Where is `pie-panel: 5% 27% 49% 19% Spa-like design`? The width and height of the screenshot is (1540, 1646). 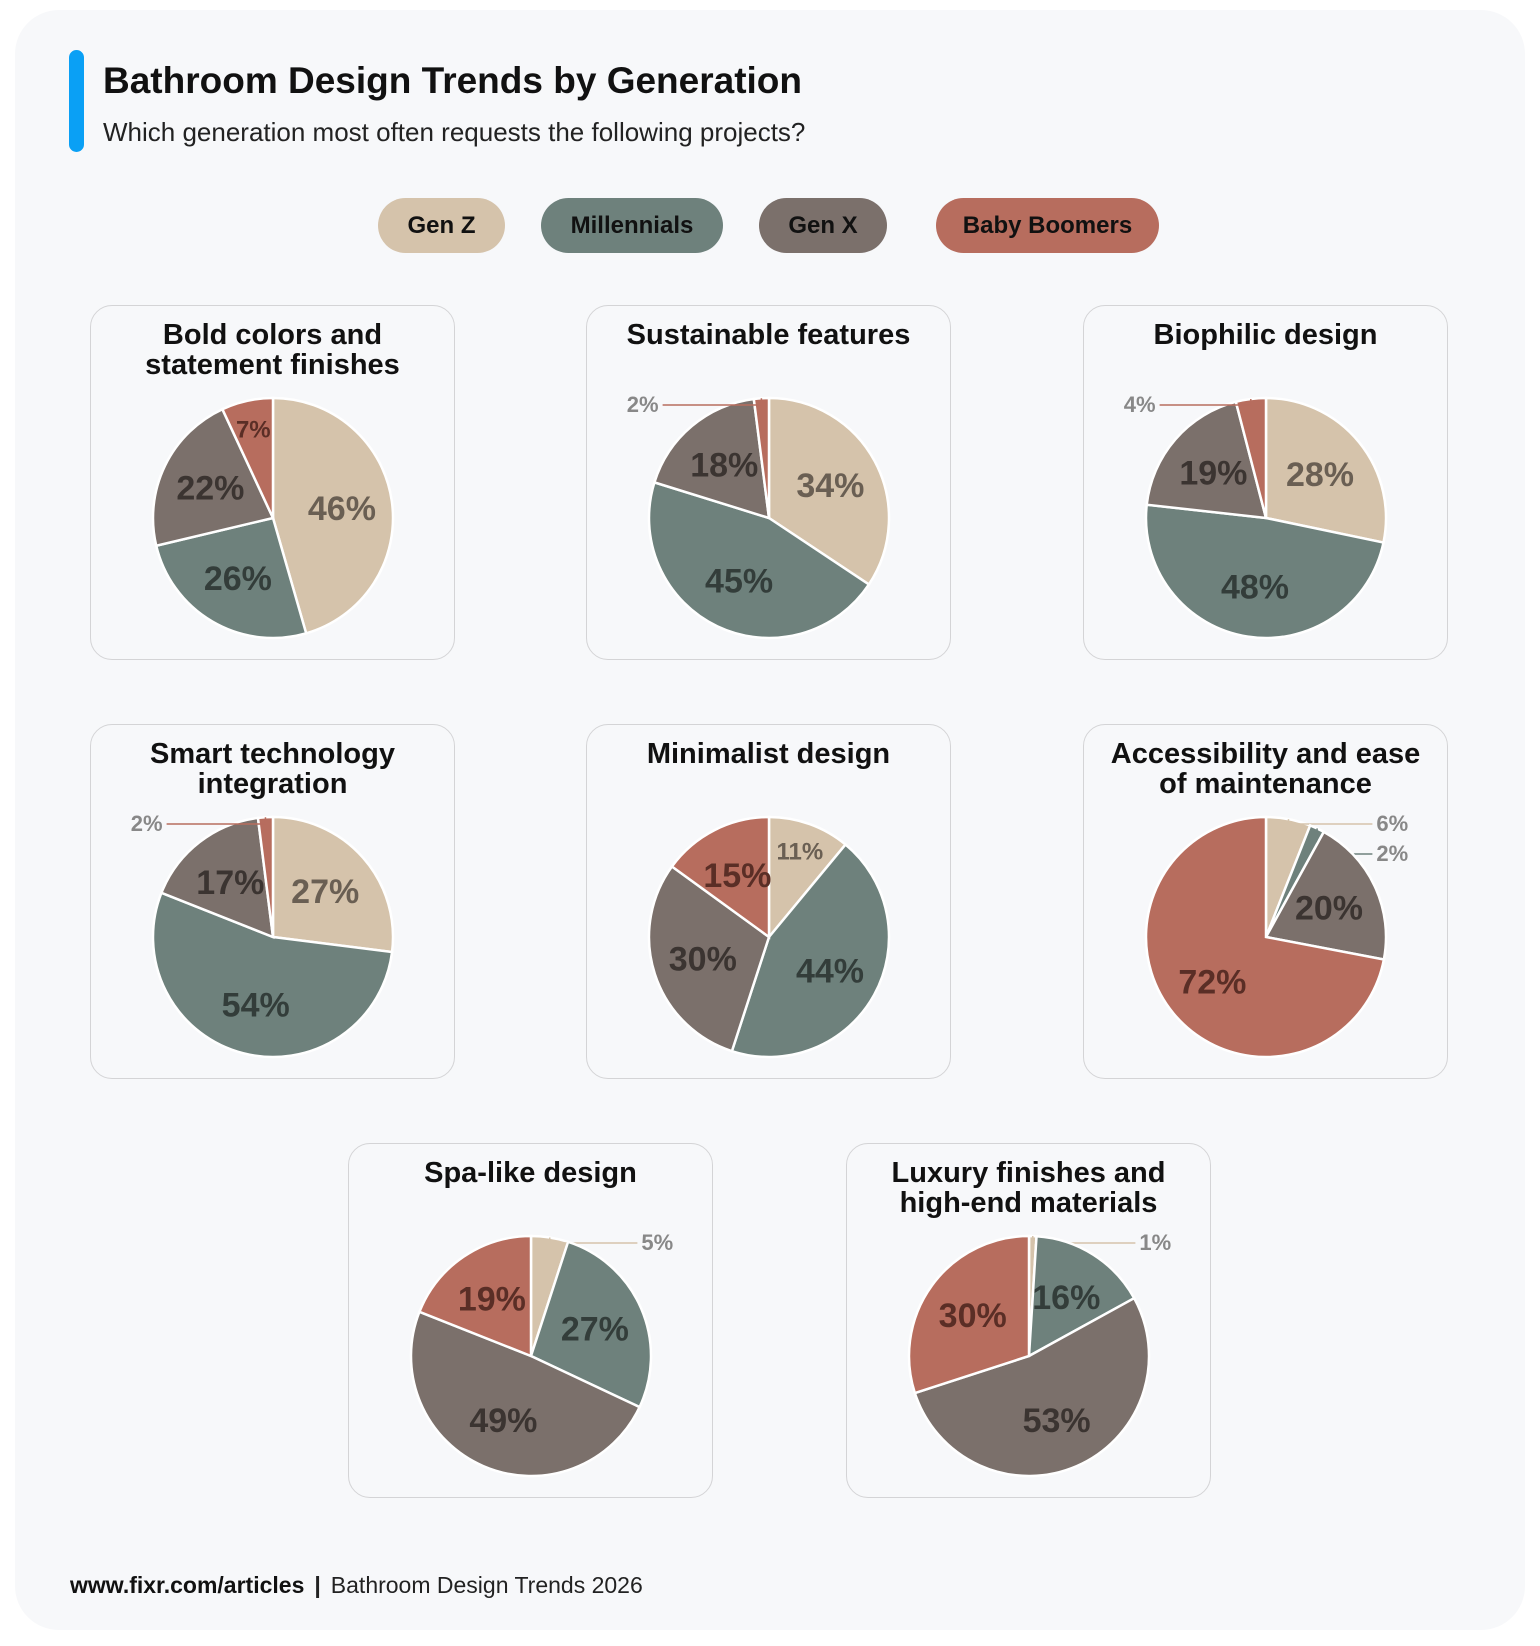
pie-panel: 5% 27% 49% 19% Spa-like design is located at coordinates (530, 1320).